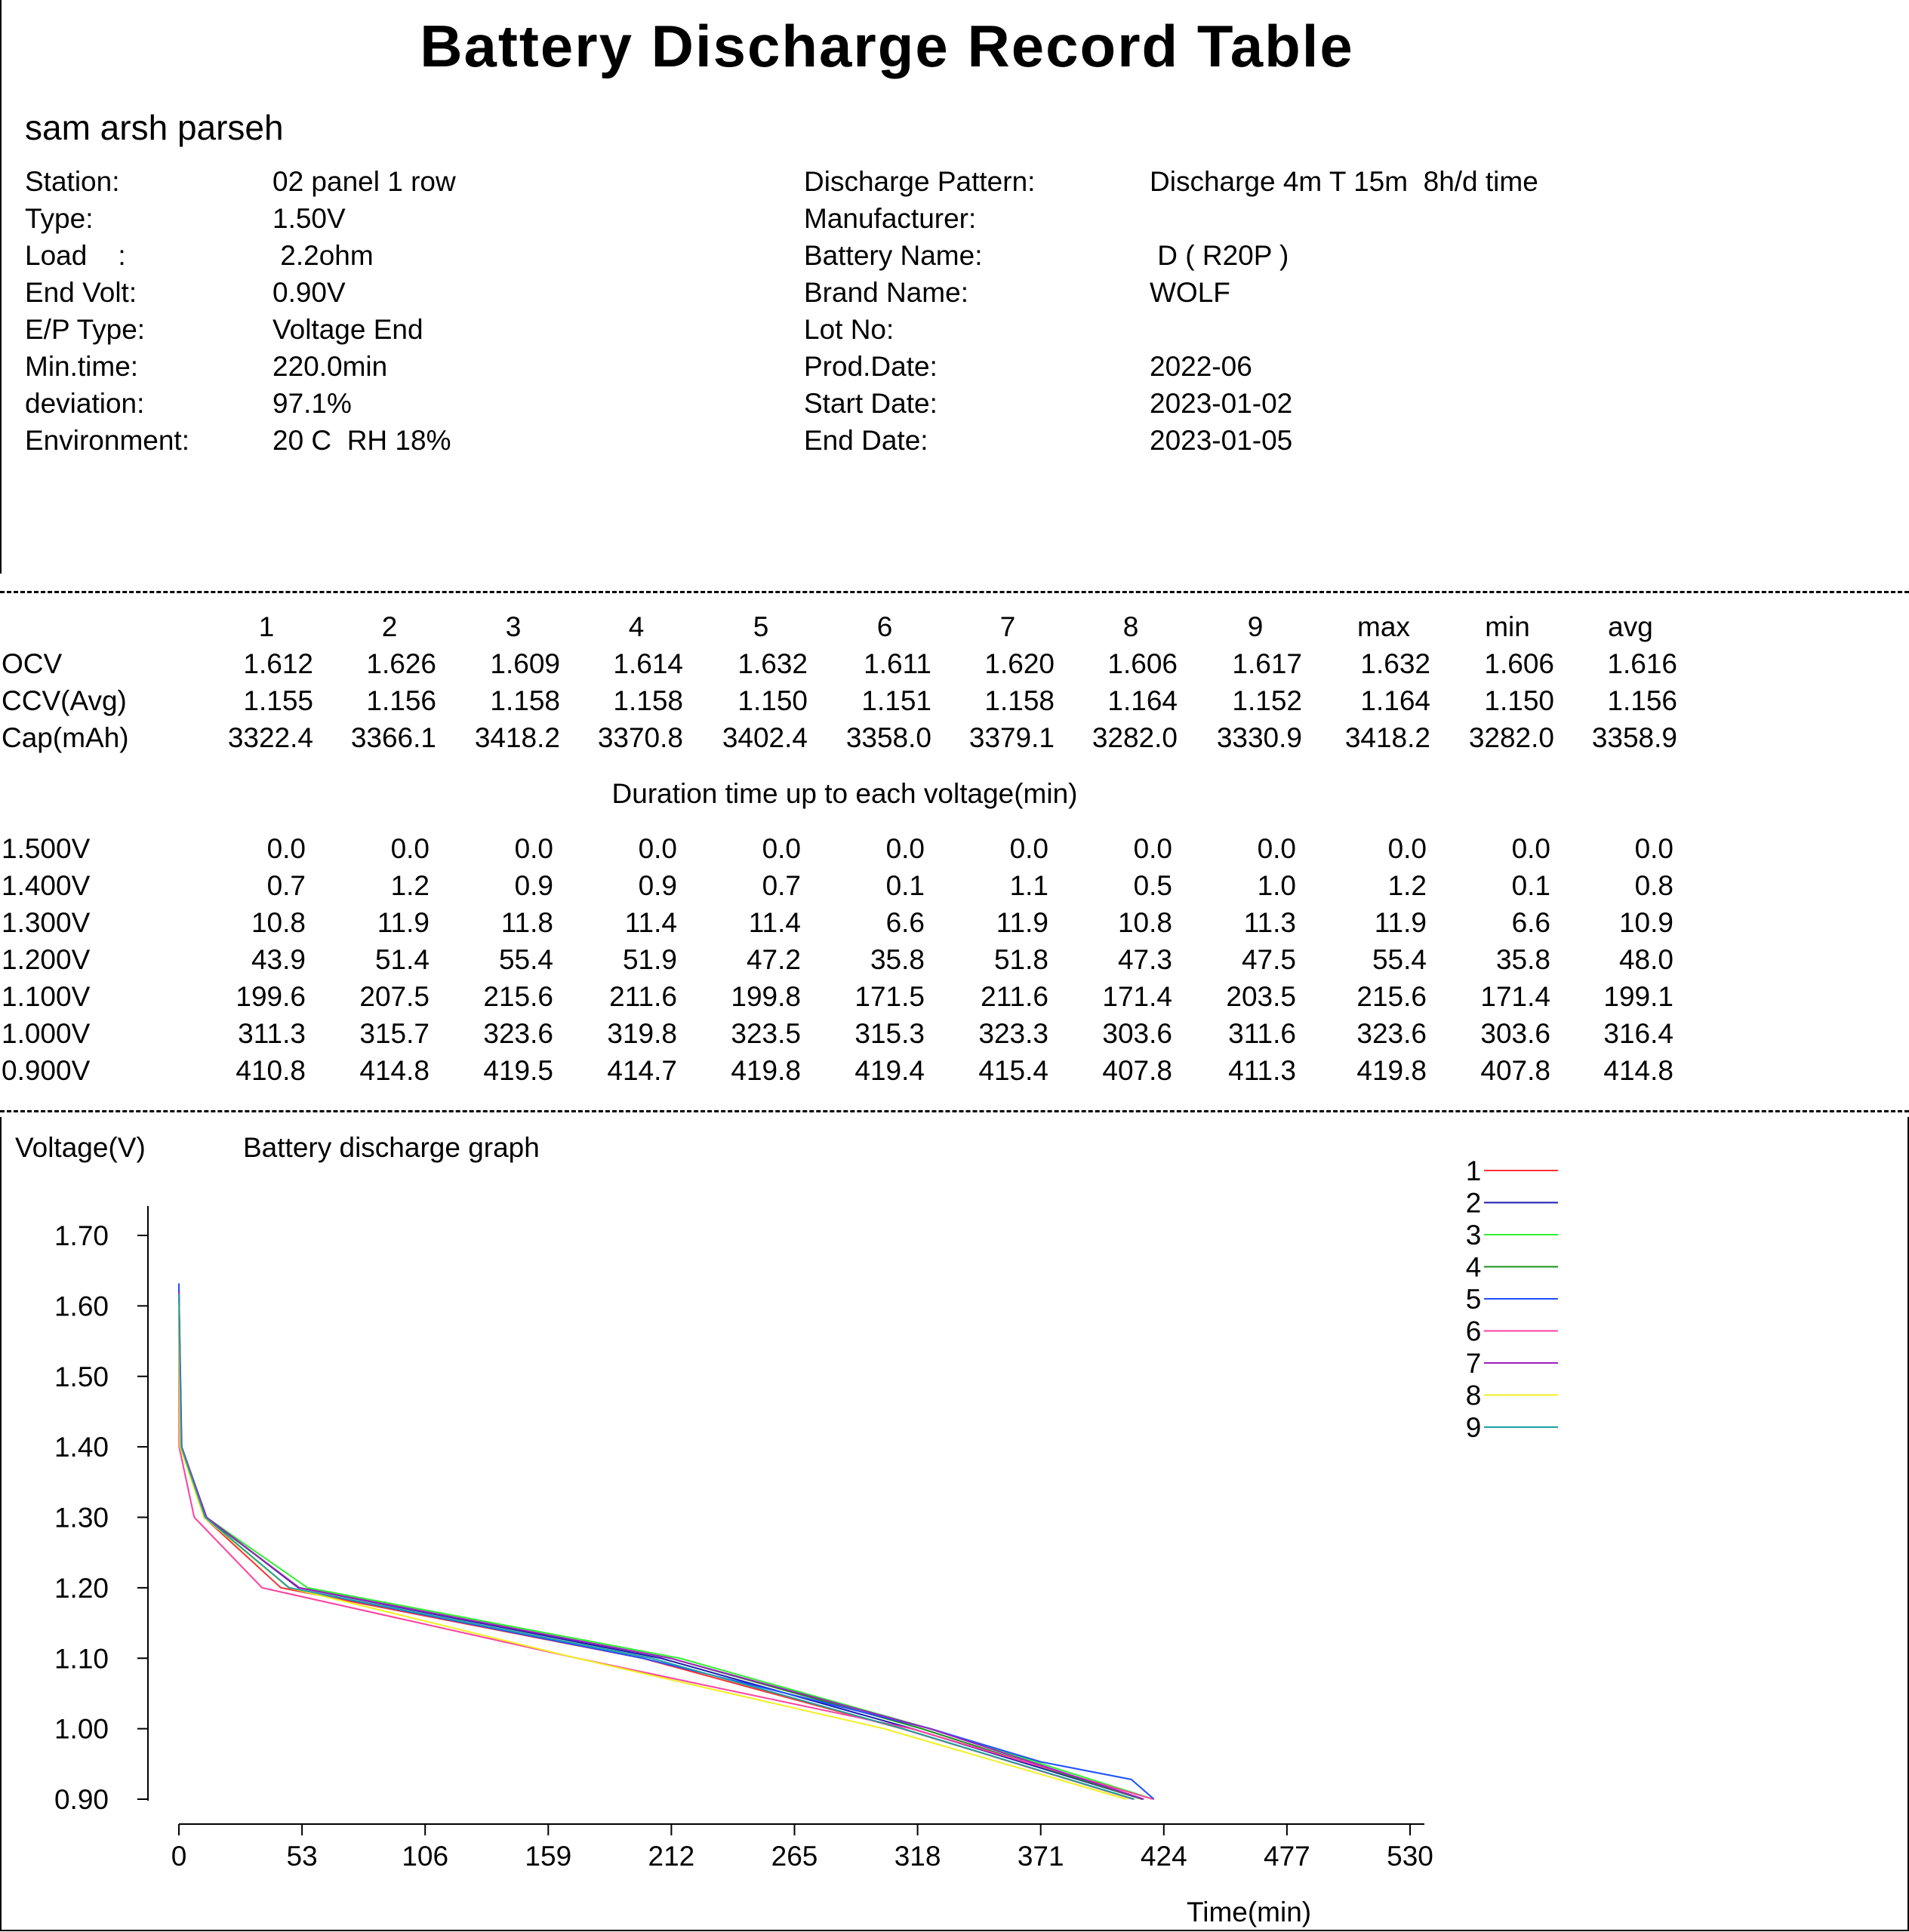 The height and width of the screenshot is (1932, 1909). I want to click on y-tick-label: 1.70, so click(81, 1235).